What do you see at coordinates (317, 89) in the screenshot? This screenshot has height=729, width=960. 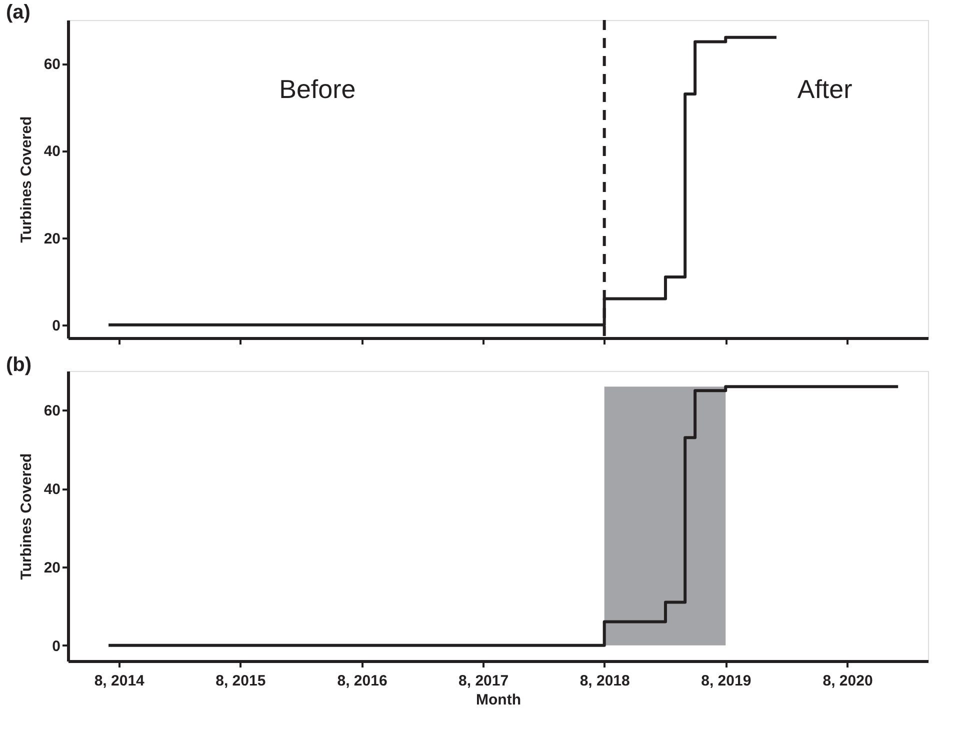 I see `annotation: Before` at bounding box center [317, 89].